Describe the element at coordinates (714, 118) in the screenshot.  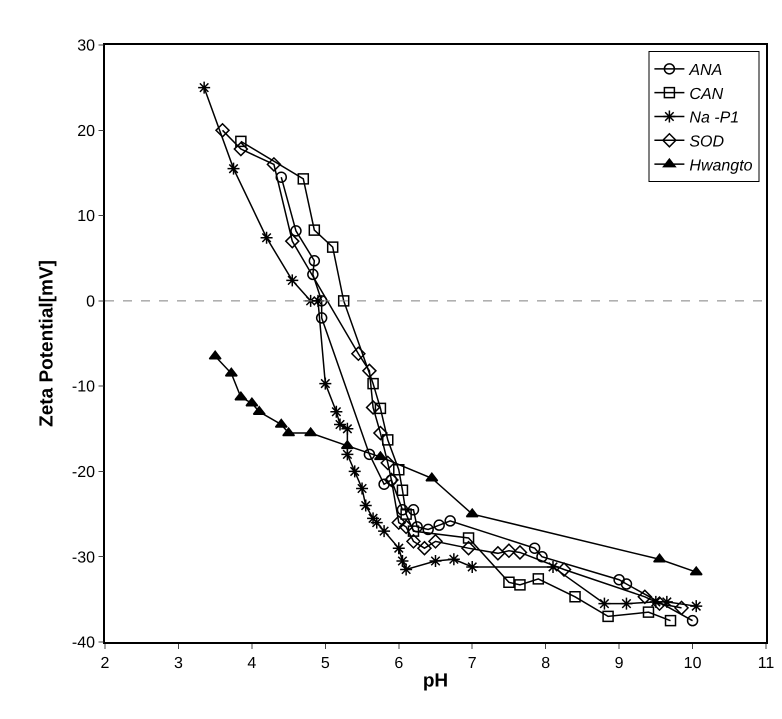
I see `legend-label: Na -P1` at that location.